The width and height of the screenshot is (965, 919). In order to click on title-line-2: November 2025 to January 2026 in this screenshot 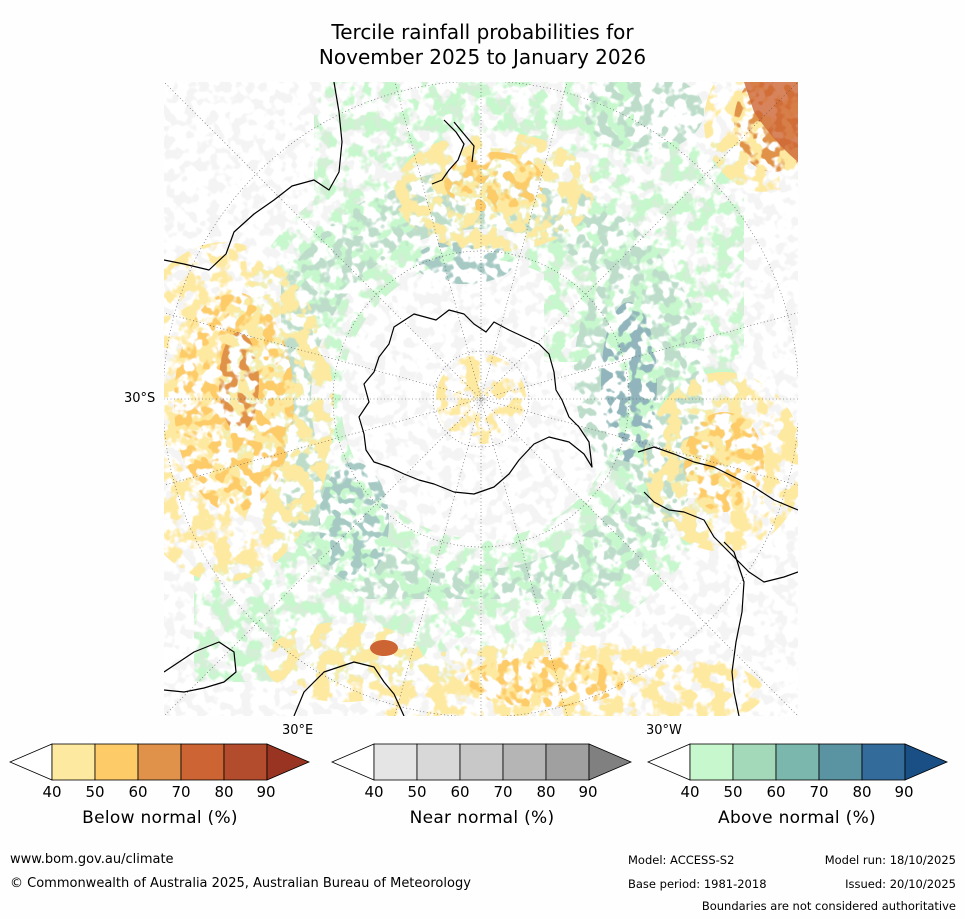, I will do `click(482, 57)`.